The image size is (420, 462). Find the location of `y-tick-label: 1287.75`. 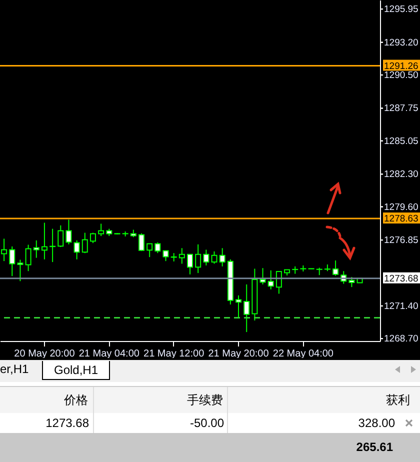

y-tick-label: 1287.75 is located at coordinates (401, 108).